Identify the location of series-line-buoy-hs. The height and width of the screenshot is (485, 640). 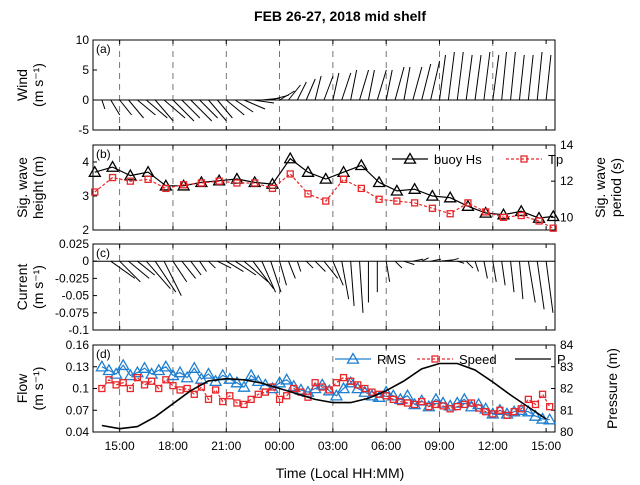
(324, 188).